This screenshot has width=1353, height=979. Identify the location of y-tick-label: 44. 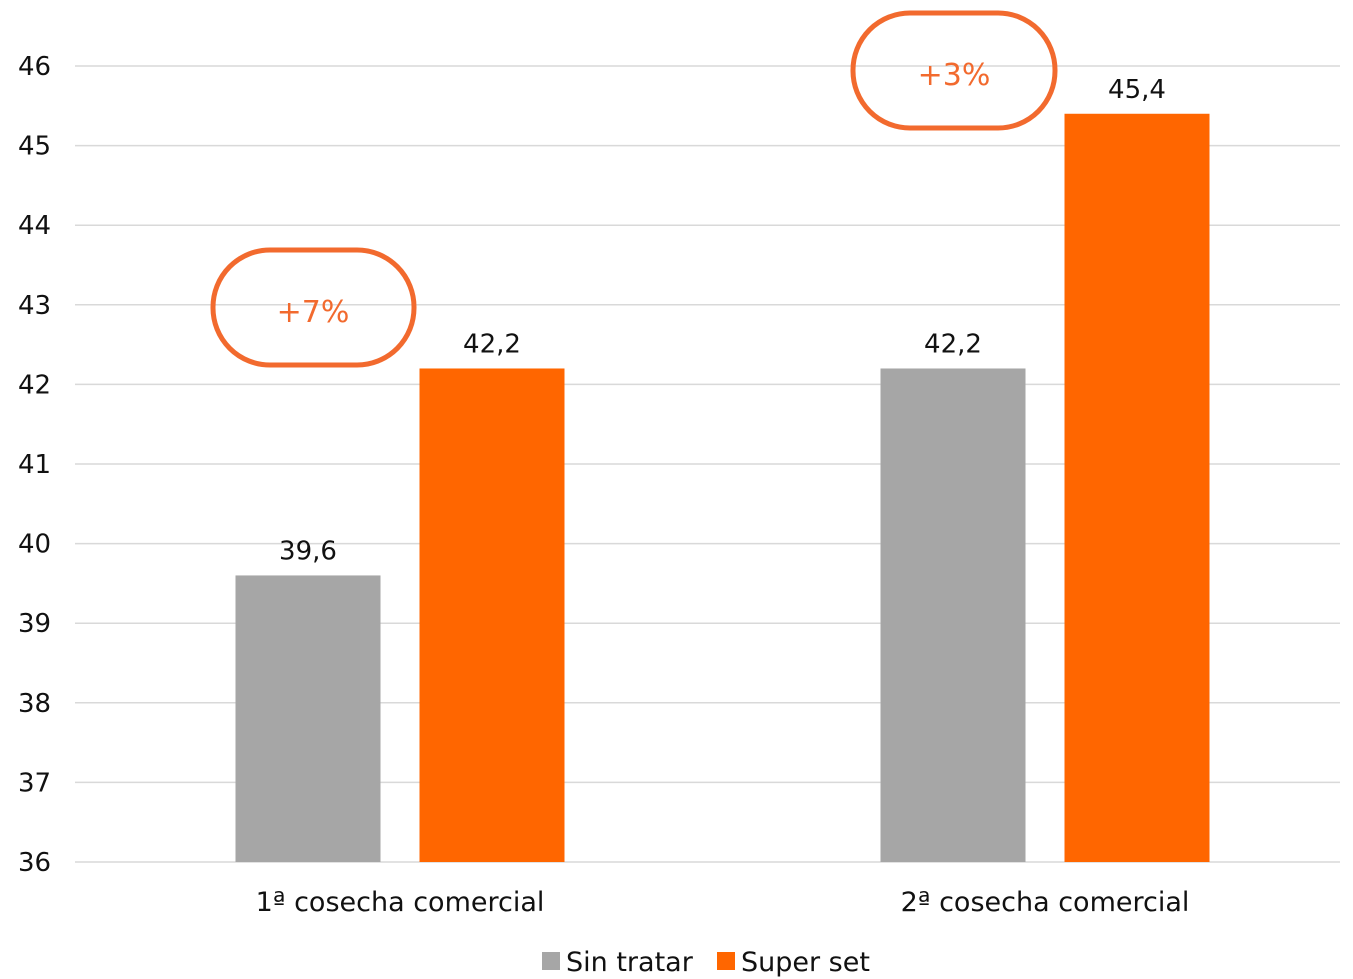
(34, 226).